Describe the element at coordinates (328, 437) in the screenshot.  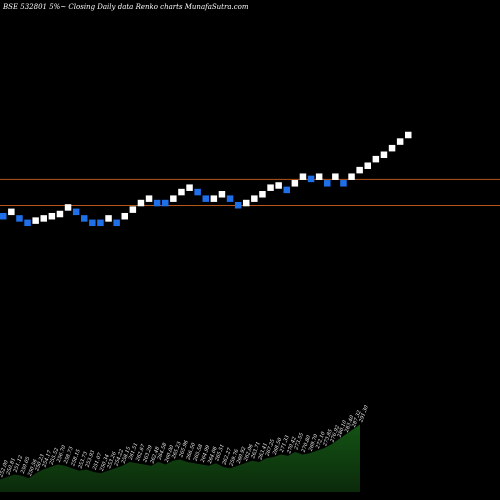
I see `volume-value-label: 273.85` at that location.